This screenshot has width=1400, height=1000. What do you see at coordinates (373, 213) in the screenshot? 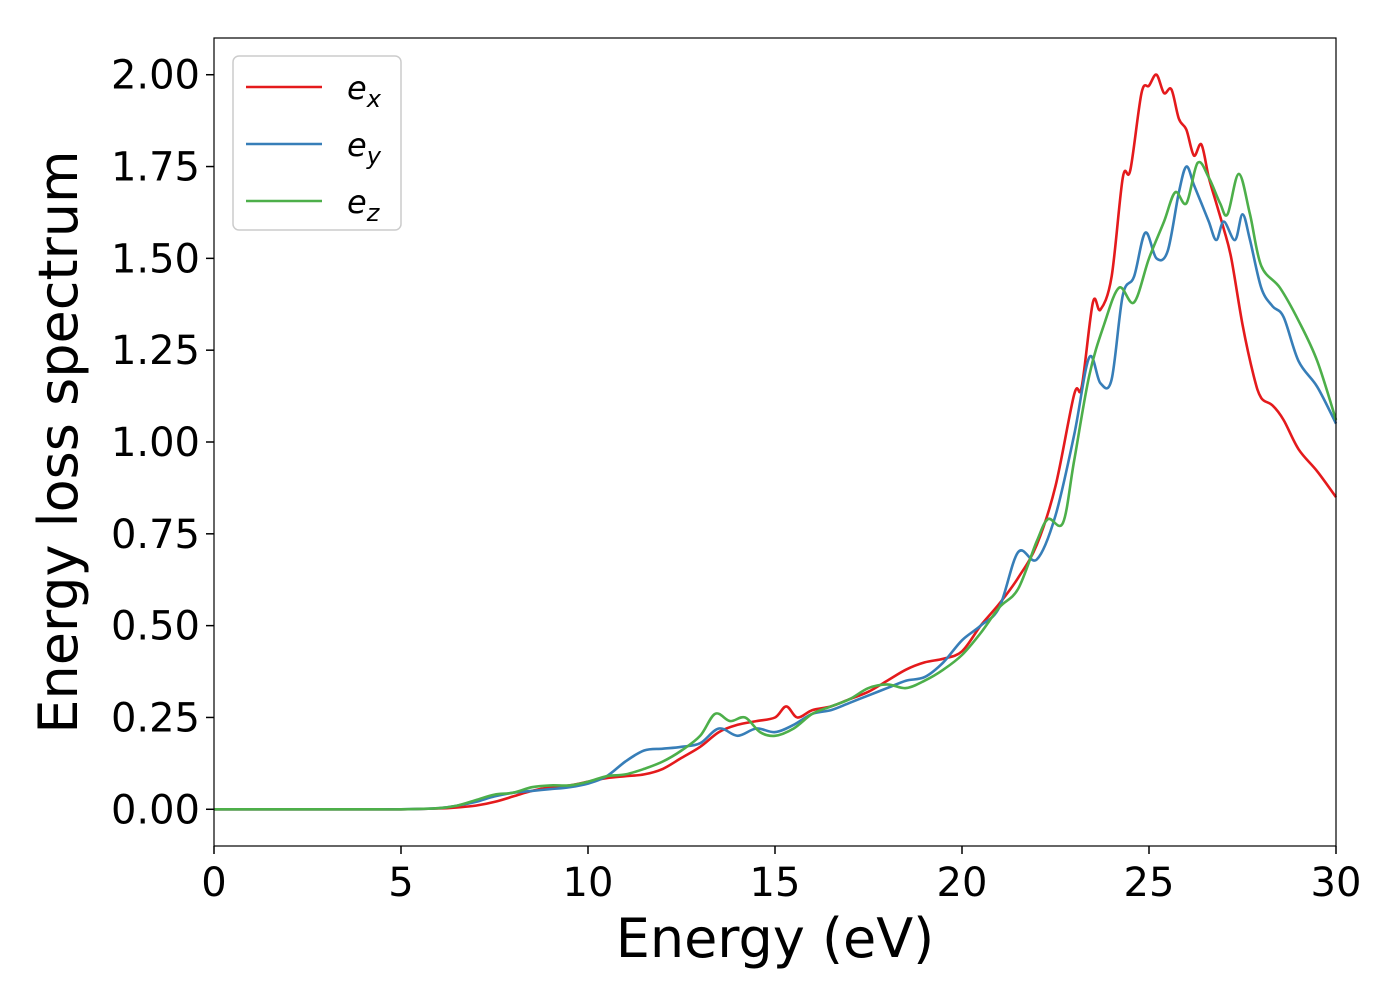
I see `legend-label-subscript: z` at bounding box center [373, 213].